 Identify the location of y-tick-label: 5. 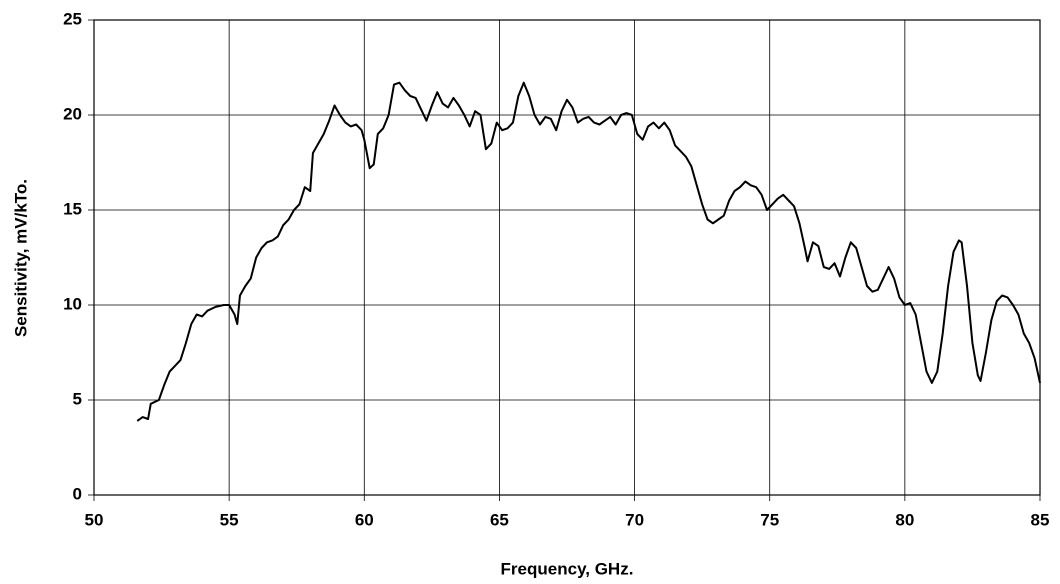
(77, 398).